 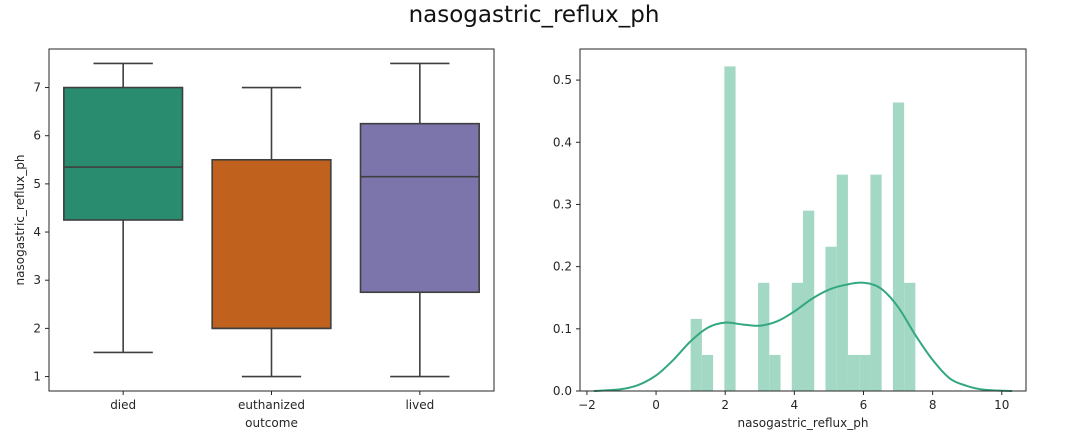 I want to click on y-tick-label: 0.0, so click(x=562, y=391).